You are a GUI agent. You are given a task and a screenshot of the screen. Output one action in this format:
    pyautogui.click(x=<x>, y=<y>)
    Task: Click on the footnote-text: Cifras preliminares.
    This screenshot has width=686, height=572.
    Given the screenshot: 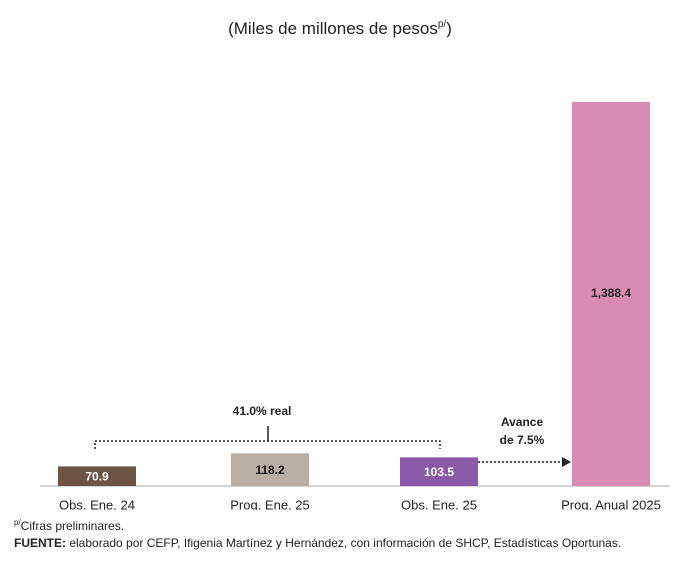 What is the action you would take?
    pyautogui.click(x=72, y=526)
    